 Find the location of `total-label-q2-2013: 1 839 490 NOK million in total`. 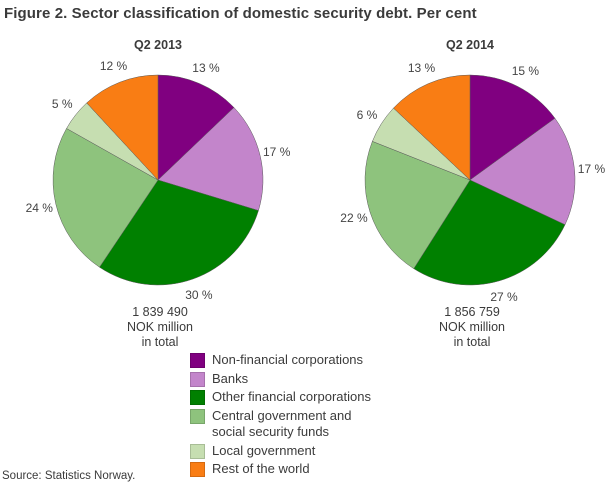

total-label-q2-2013: 1 839 490 NOK million in total is located at coordinates (160, 327).